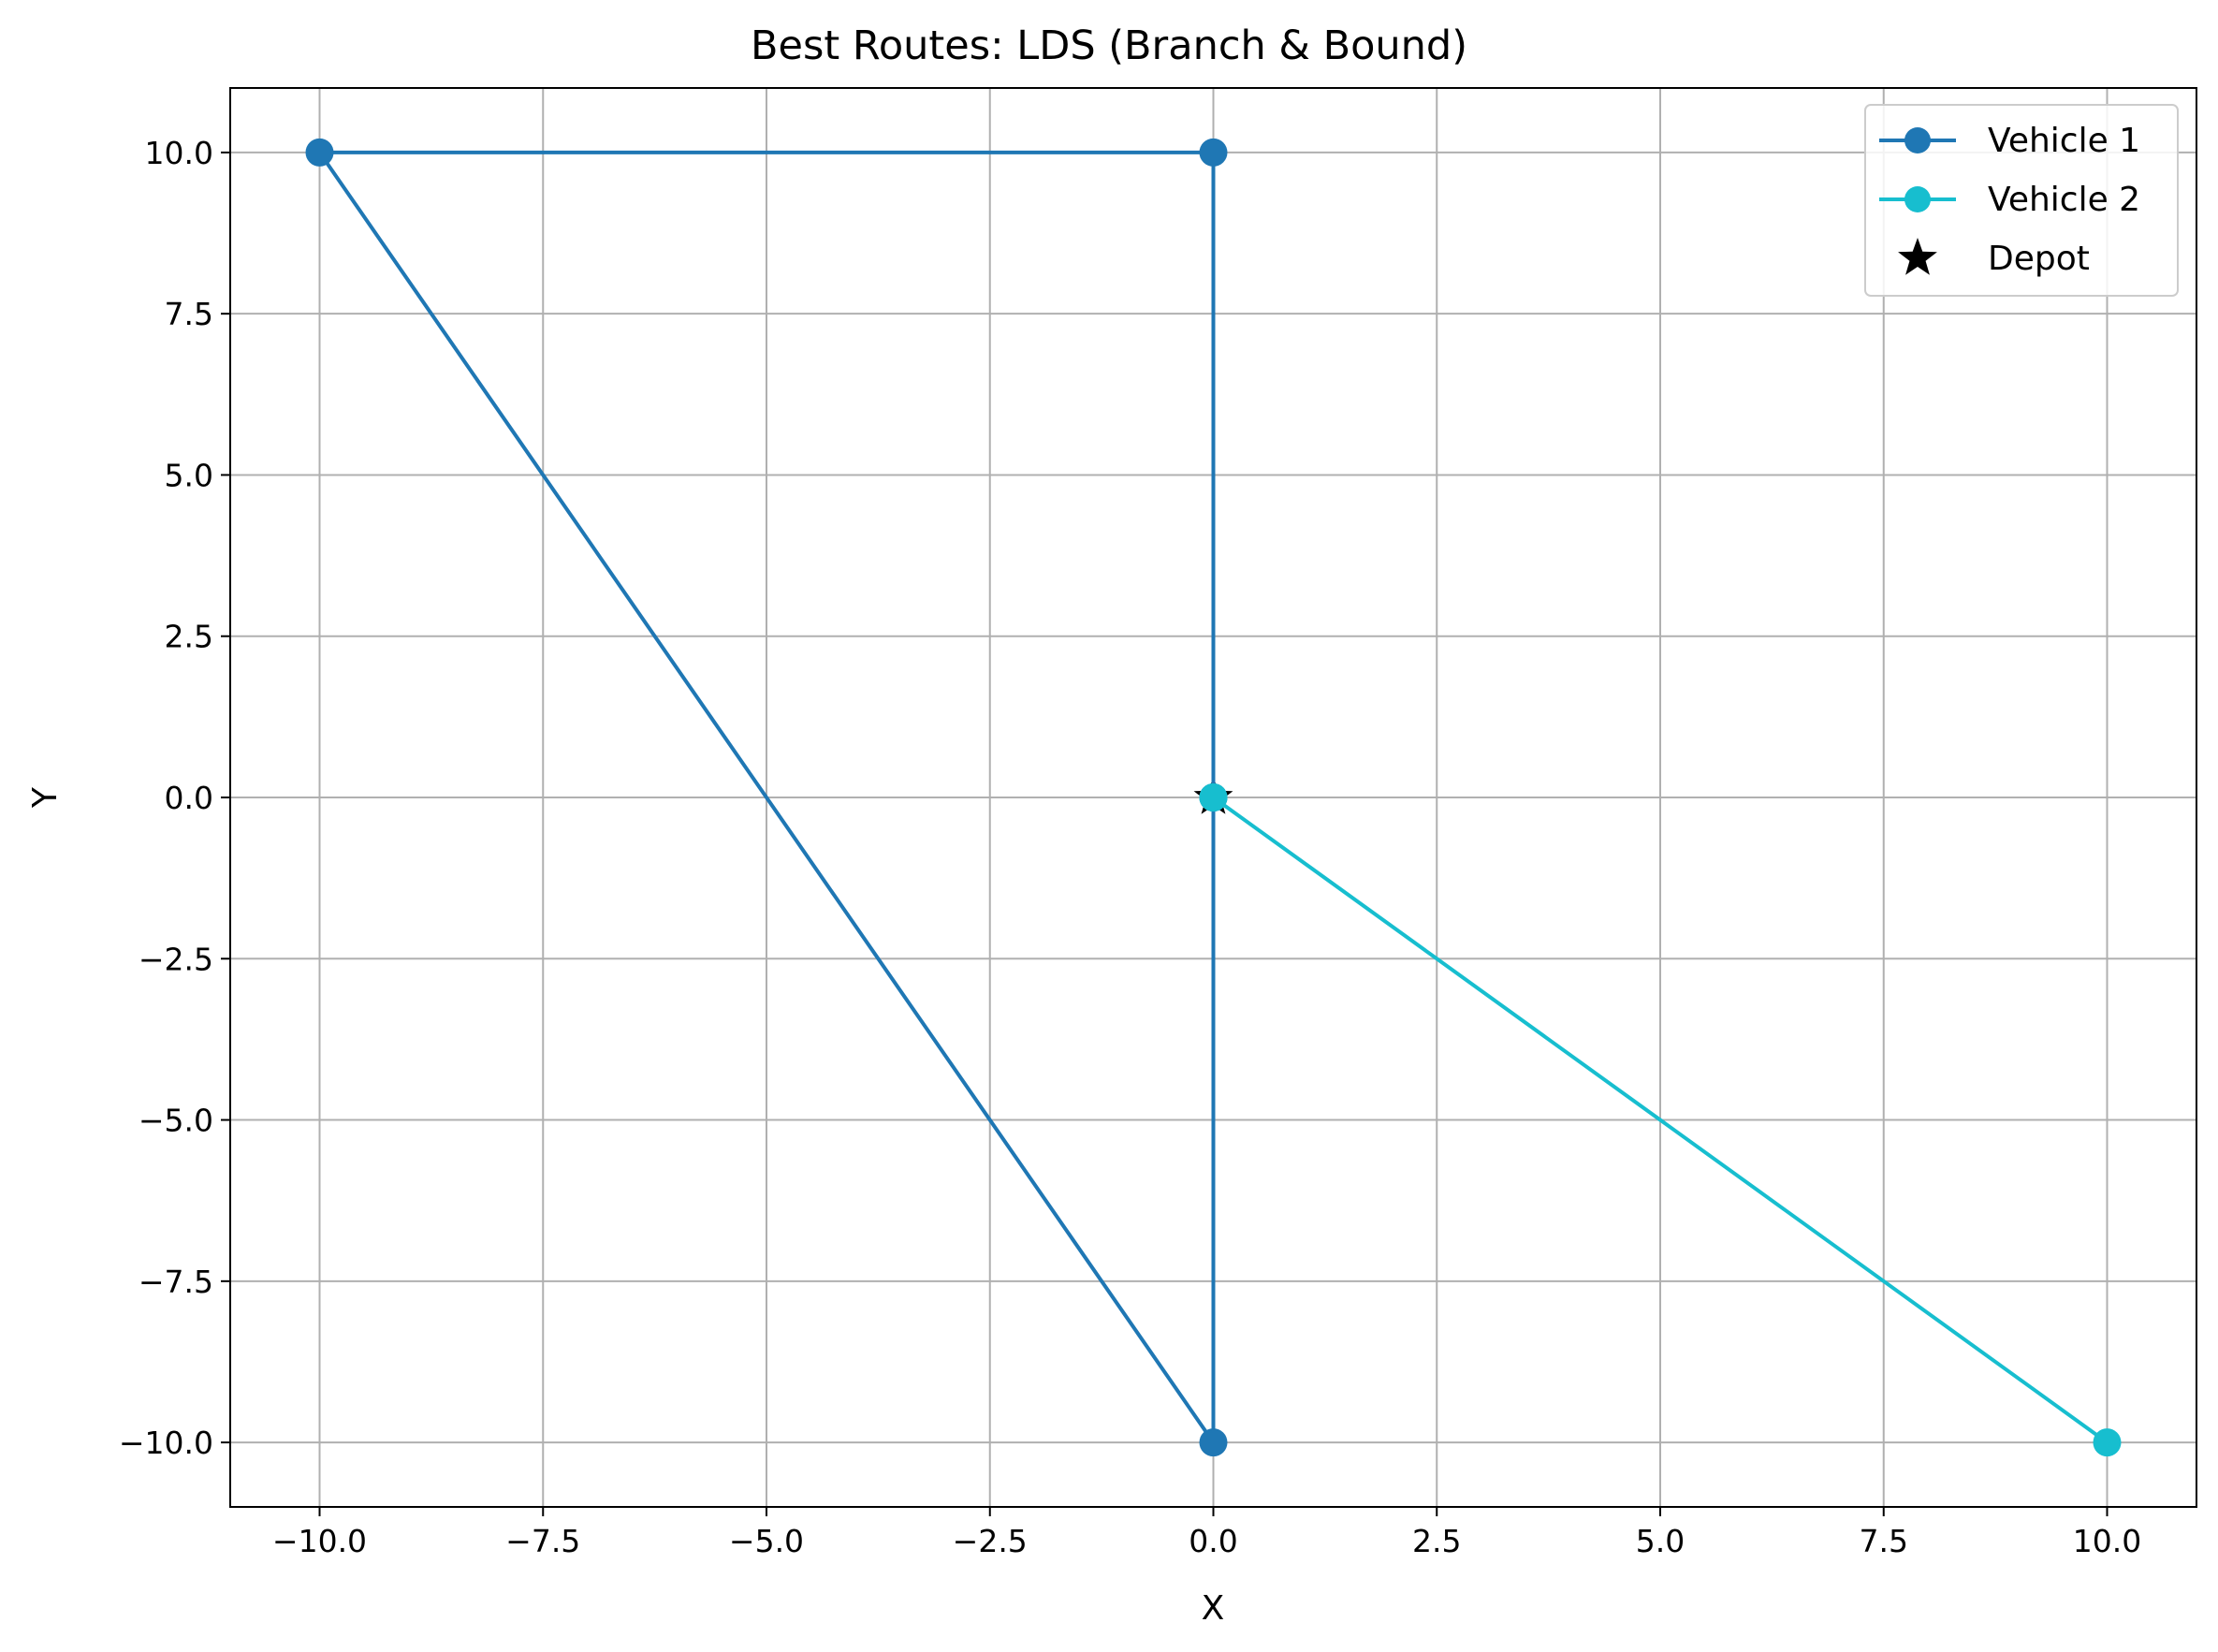 Image resolution: width=2218 pixels, height=1652 pixels. I want to click on y-tick-label: 10.0, so click(179, 153).